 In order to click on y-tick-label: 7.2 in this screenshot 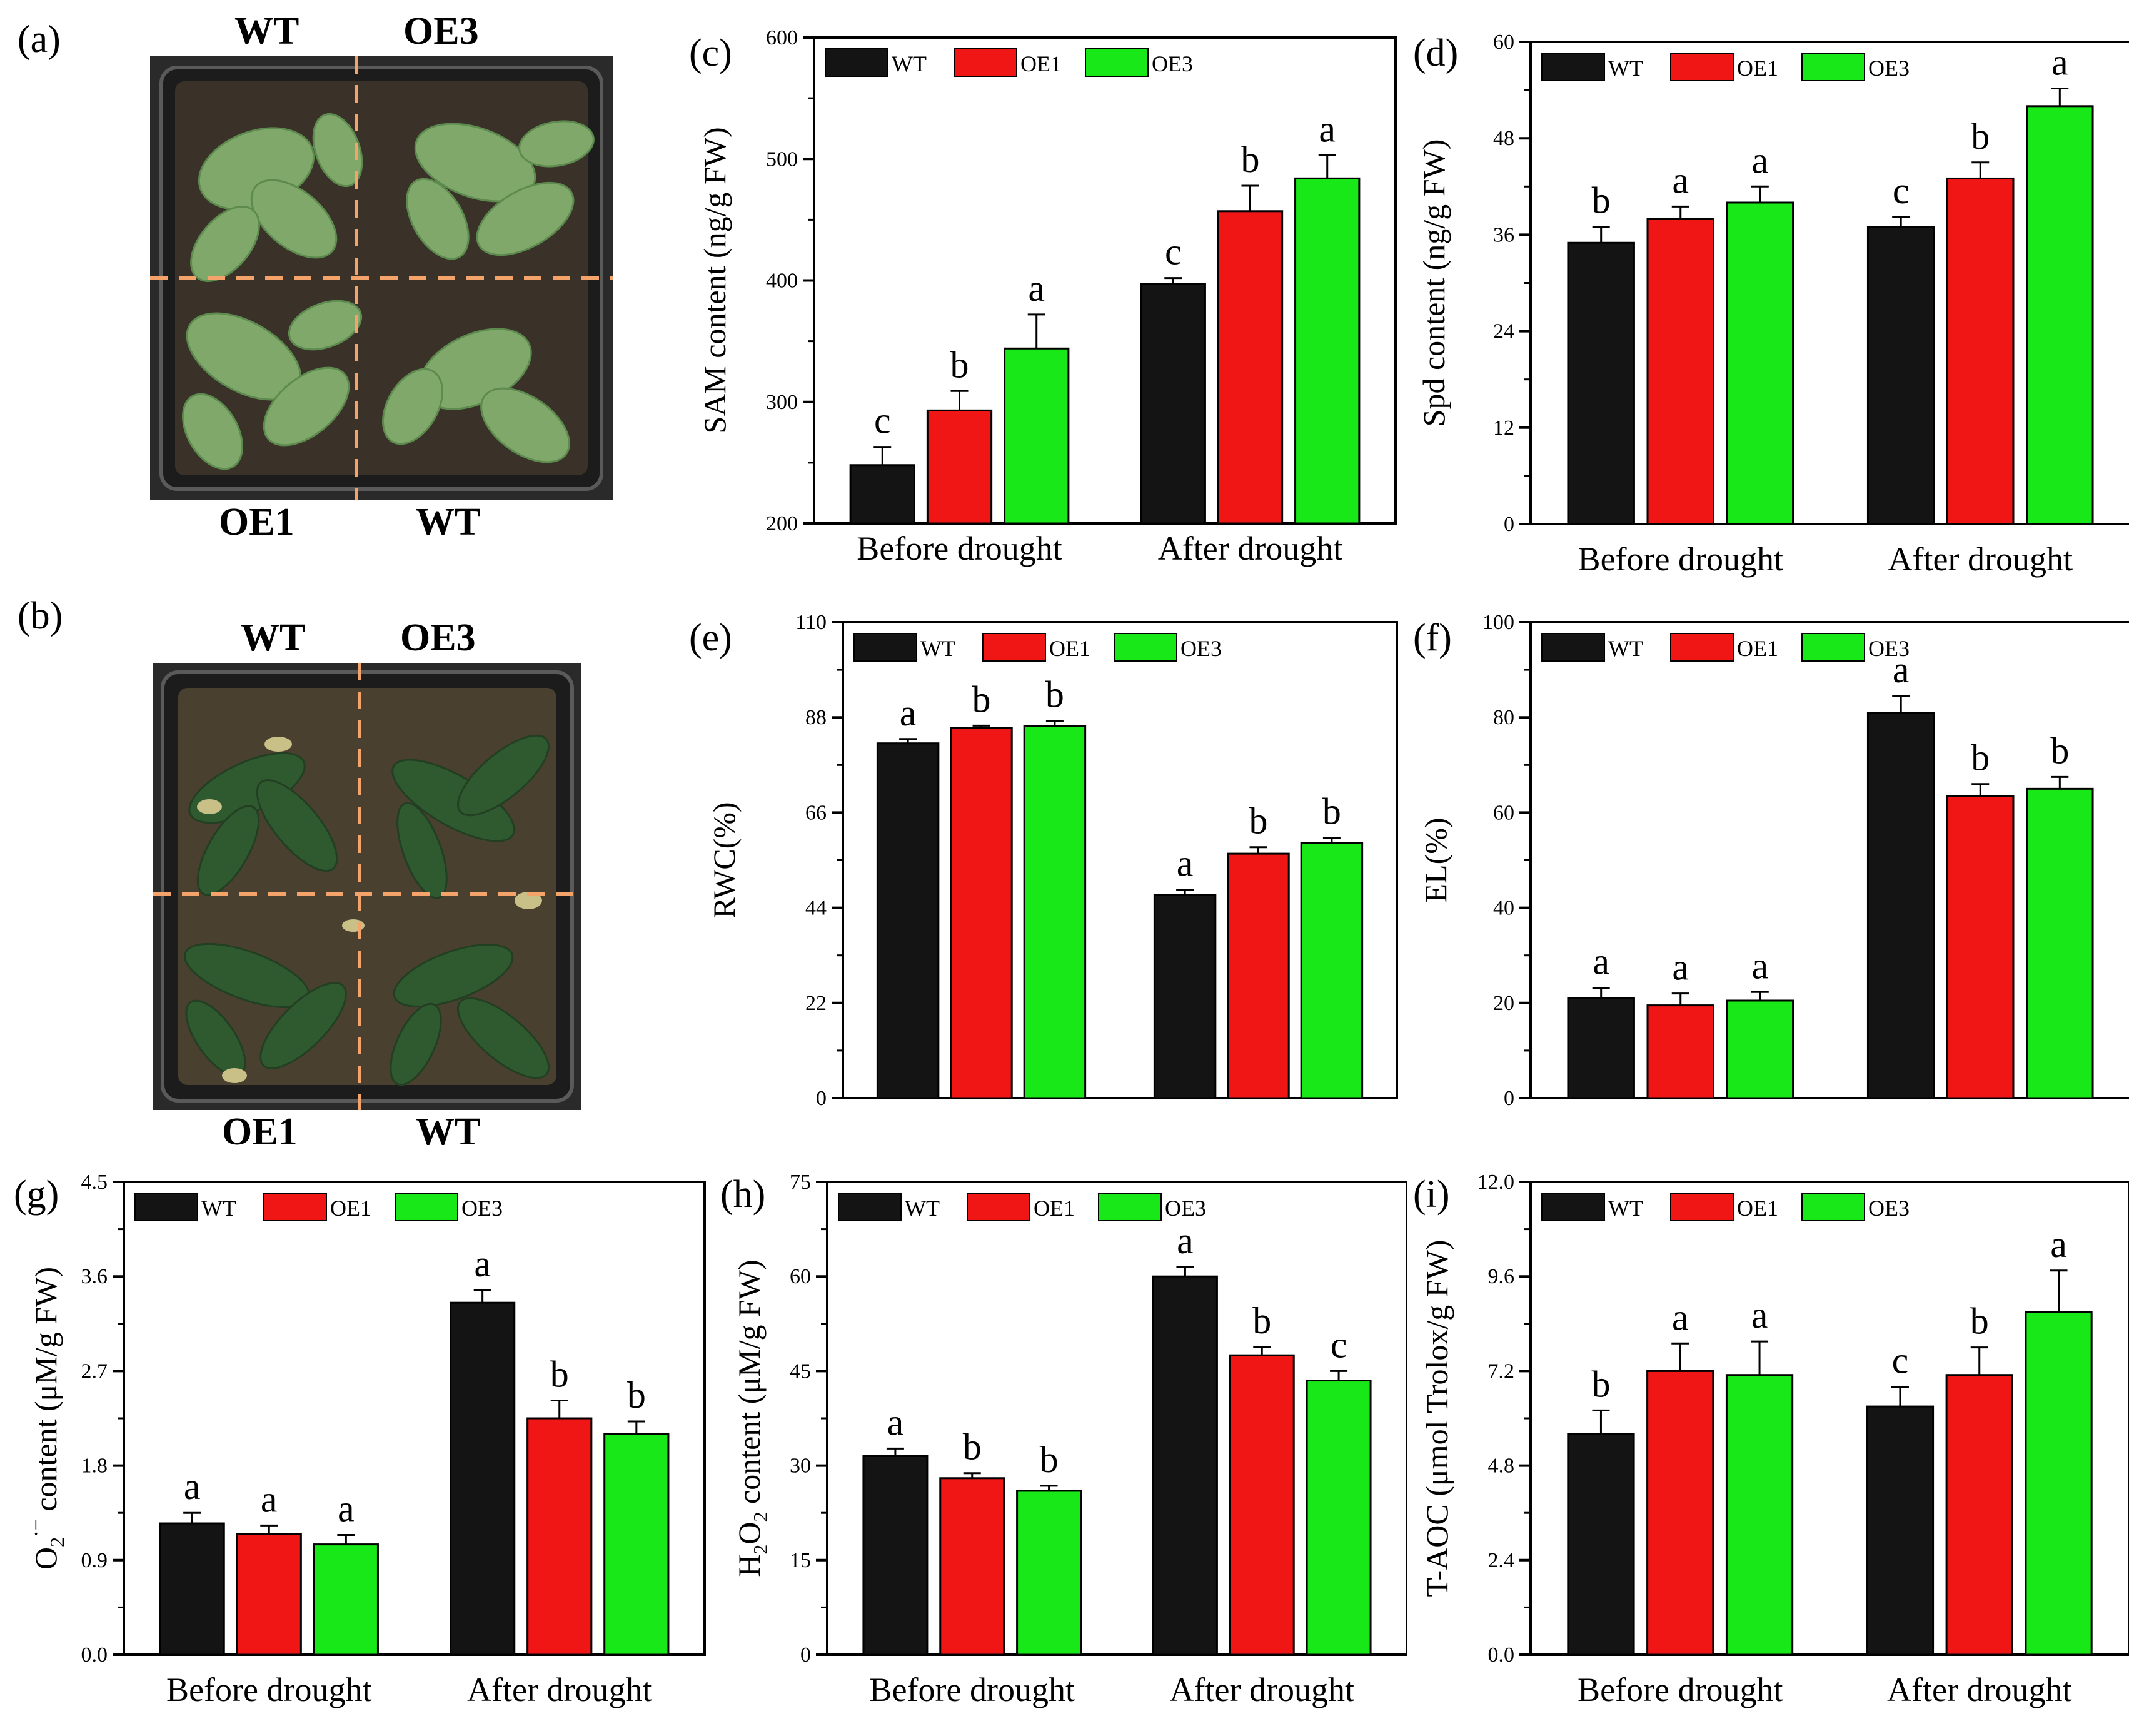, I will do `click(1501, 1372)`.